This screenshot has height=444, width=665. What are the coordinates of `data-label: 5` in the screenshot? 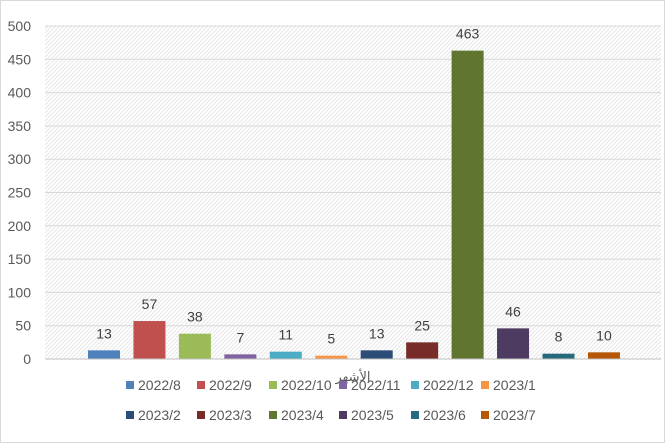 It's located at (331, 339).